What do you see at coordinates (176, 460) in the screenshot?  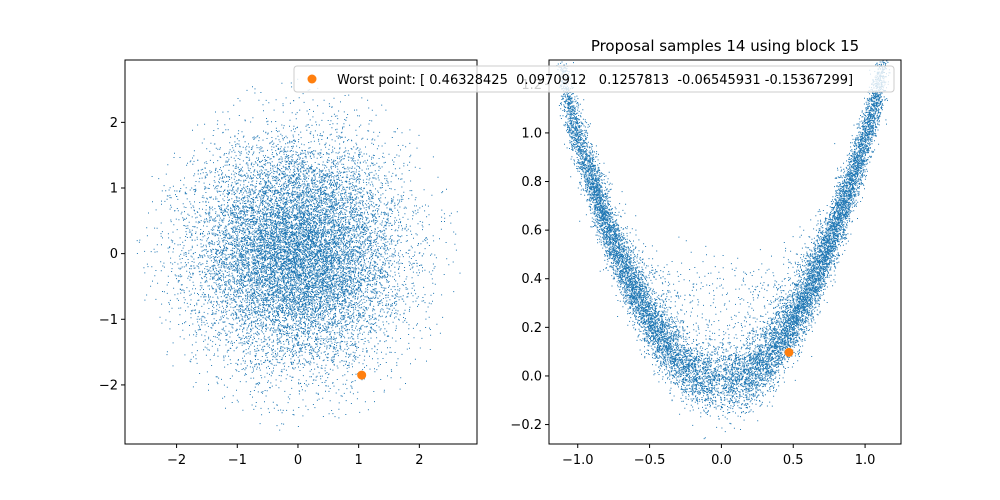 I see `x-tick-label: −2` at bounding box center [176, 460].